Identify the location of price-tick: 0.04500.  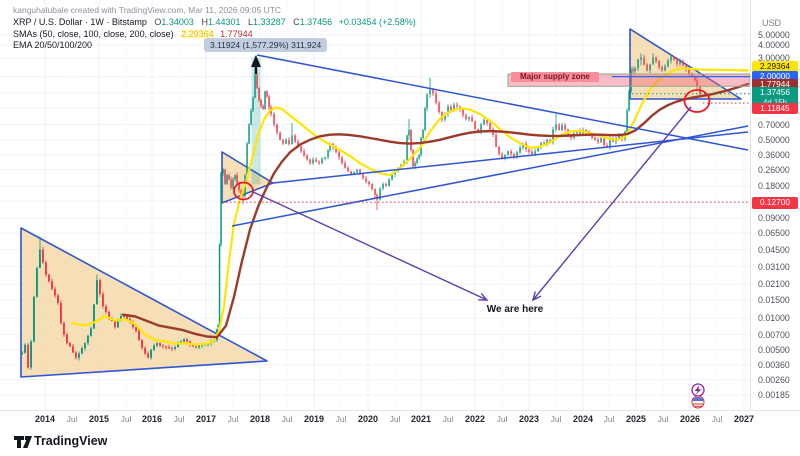
(774, 249).